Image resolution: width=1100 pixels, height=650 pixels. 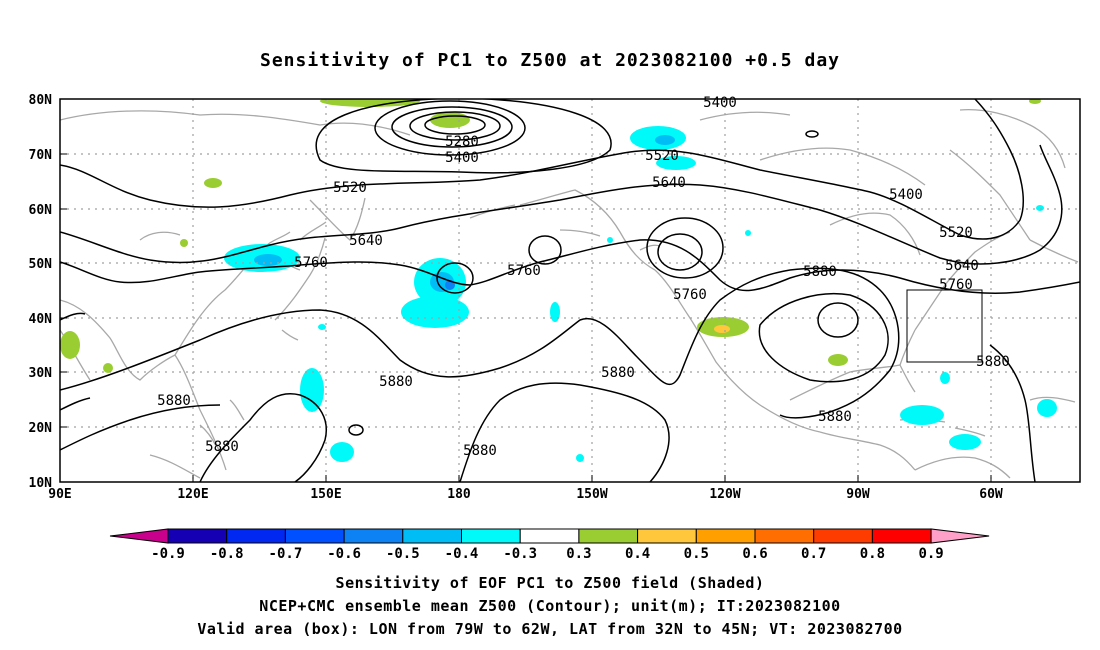 I want to click on colorbar-tick-label: 0.5, so click(x=696, y=554).